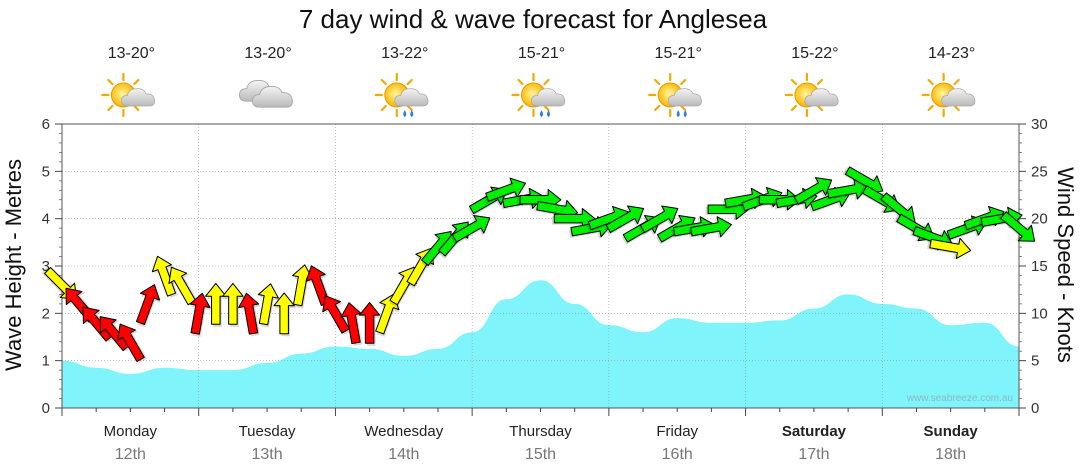  I want to click on day-label: Monday, so click(131, 431).